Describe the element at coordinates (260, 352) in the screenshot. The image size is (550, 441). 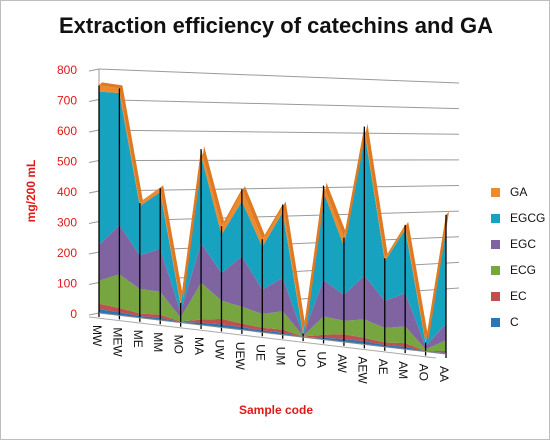
I see `x-tick-label: UE` at that location.